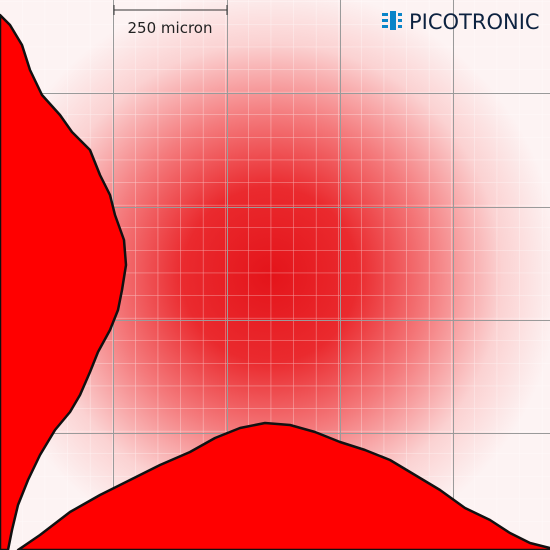  I want to click on logo-icon, so click(392, 20).